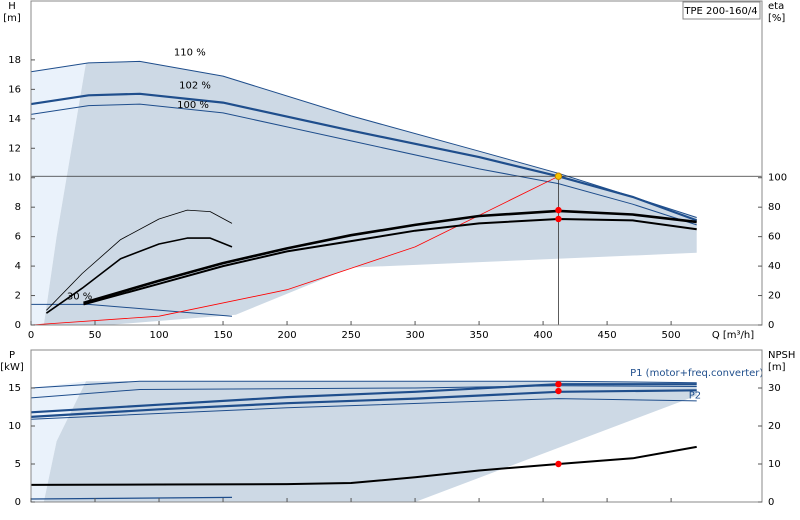 This screenshot has width=800, height=520. What do you see at coordinates (415, 335) in the screenshot?
I see `x-tick-label: 300` at bounding box center [415, 335].